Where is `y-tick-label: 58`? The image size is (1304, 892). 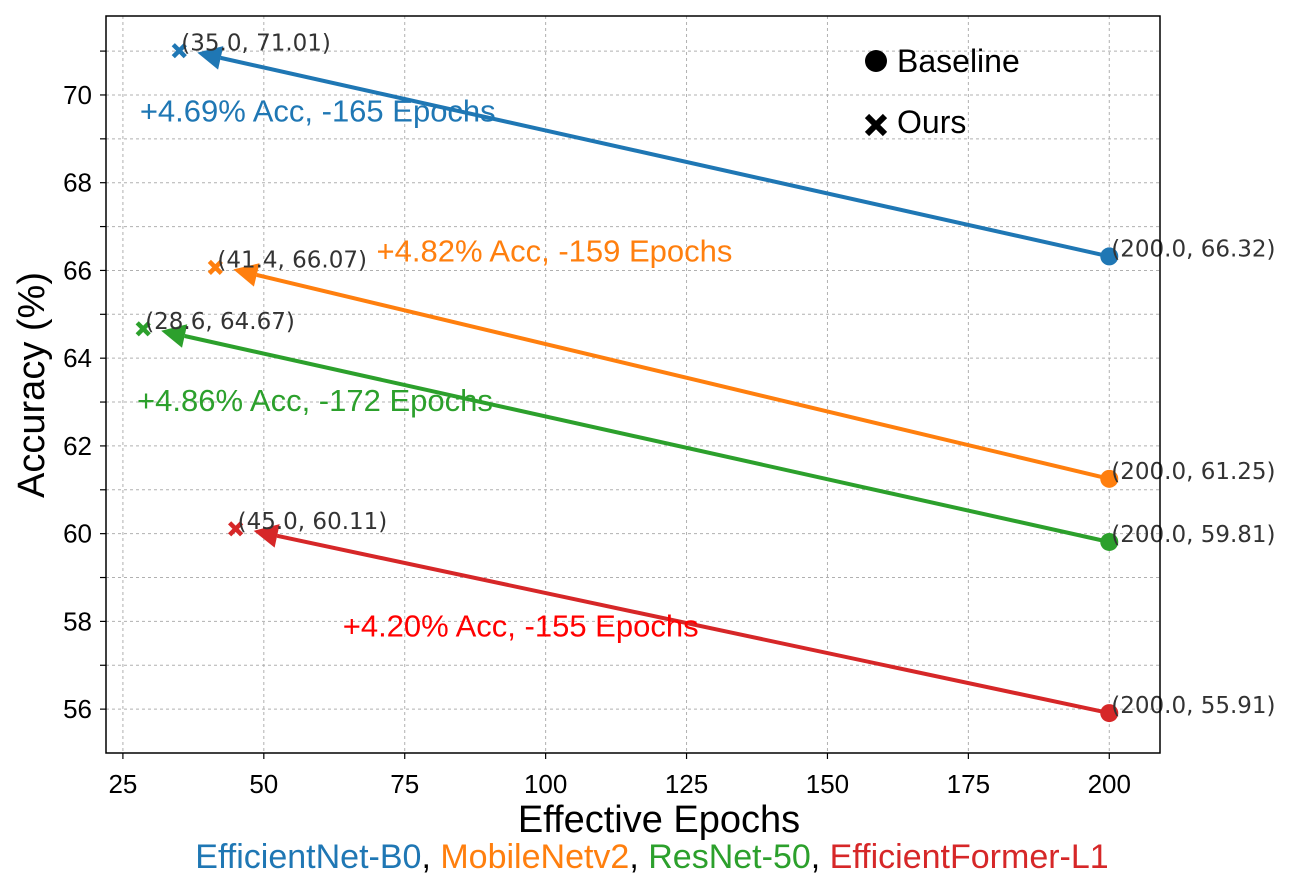
y-tick-label: 58 is located at coordinates (77, 621).